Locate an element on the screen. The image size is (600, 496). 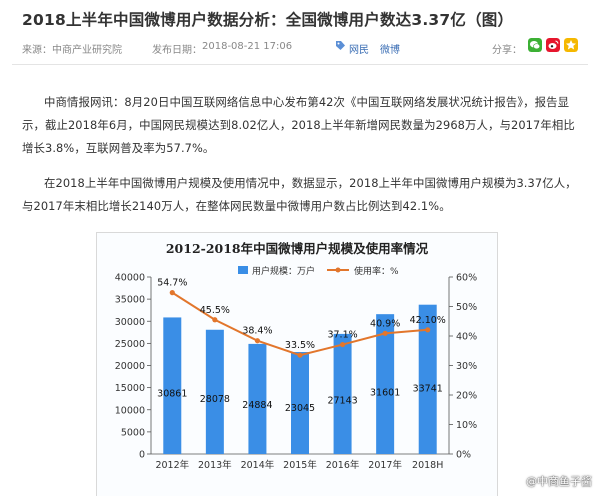
legend-bar-label: 用户规模：万户 is located at coordinates (283, 271).